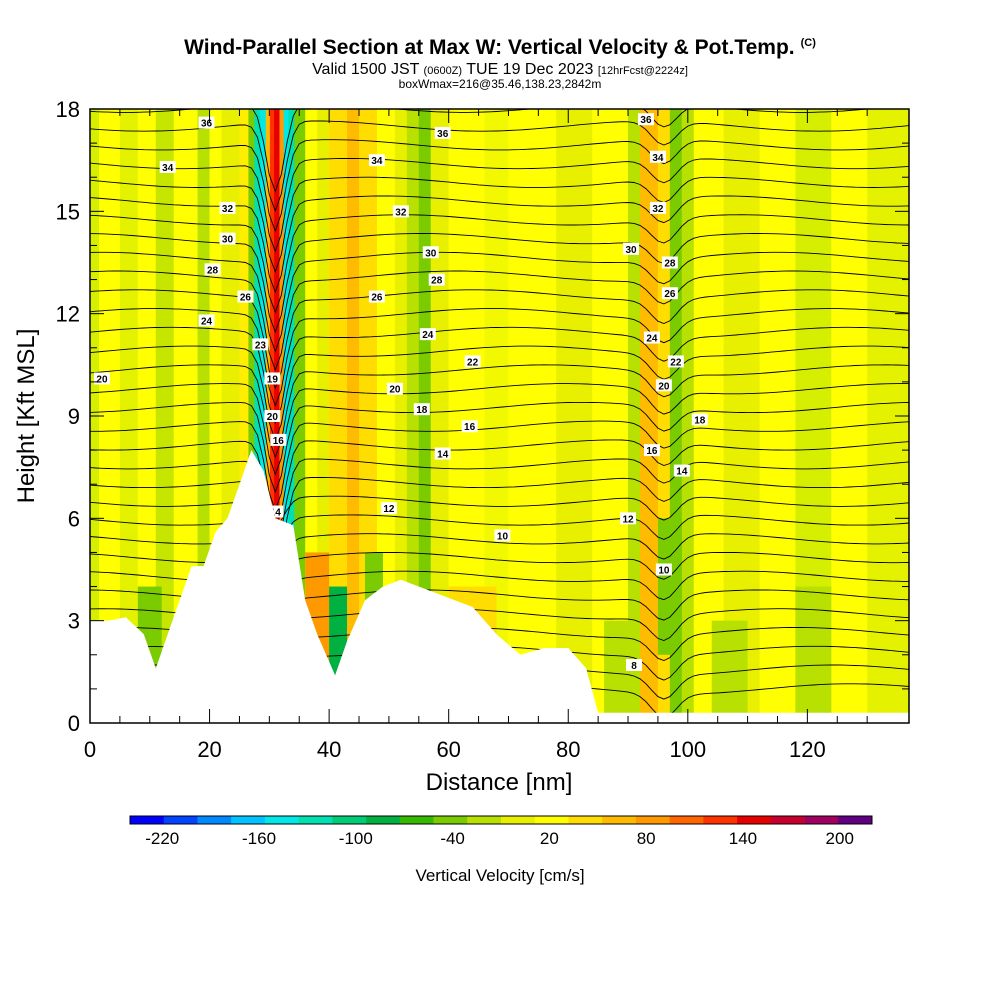  I want to click on colorbar-tick-label: -220, so click(162, 838).